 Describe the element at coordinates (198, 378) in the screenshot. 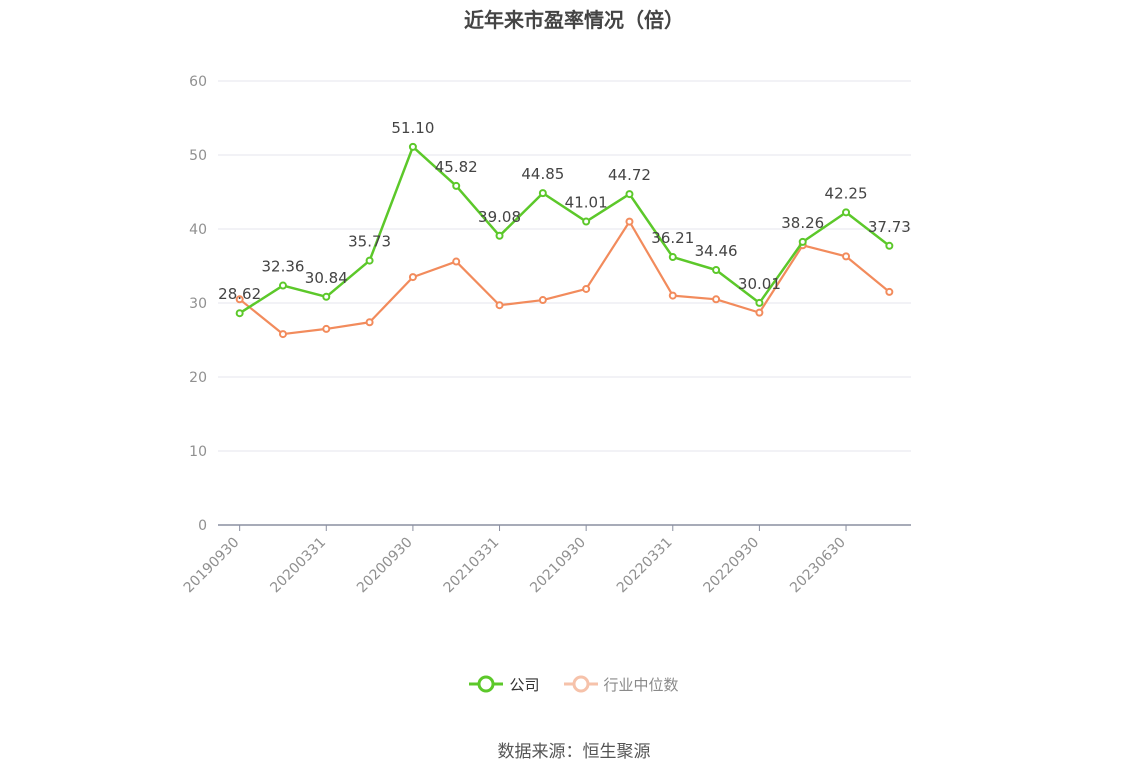

I see `y-tick-label-20: 20` at that location.